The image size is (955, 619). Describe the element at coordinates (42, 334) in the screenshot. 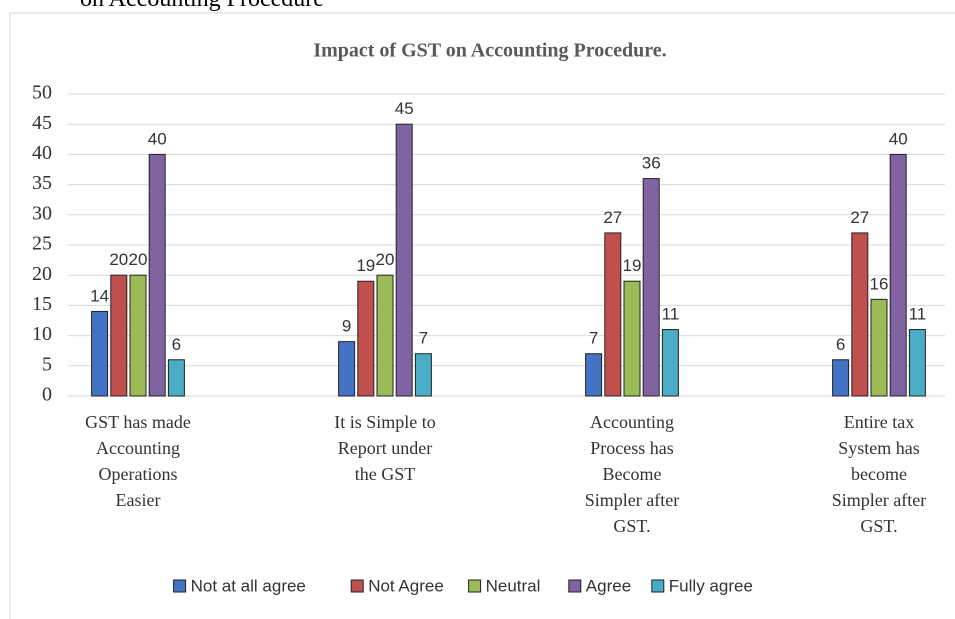

I see `y-tick-label: 10` at that location.